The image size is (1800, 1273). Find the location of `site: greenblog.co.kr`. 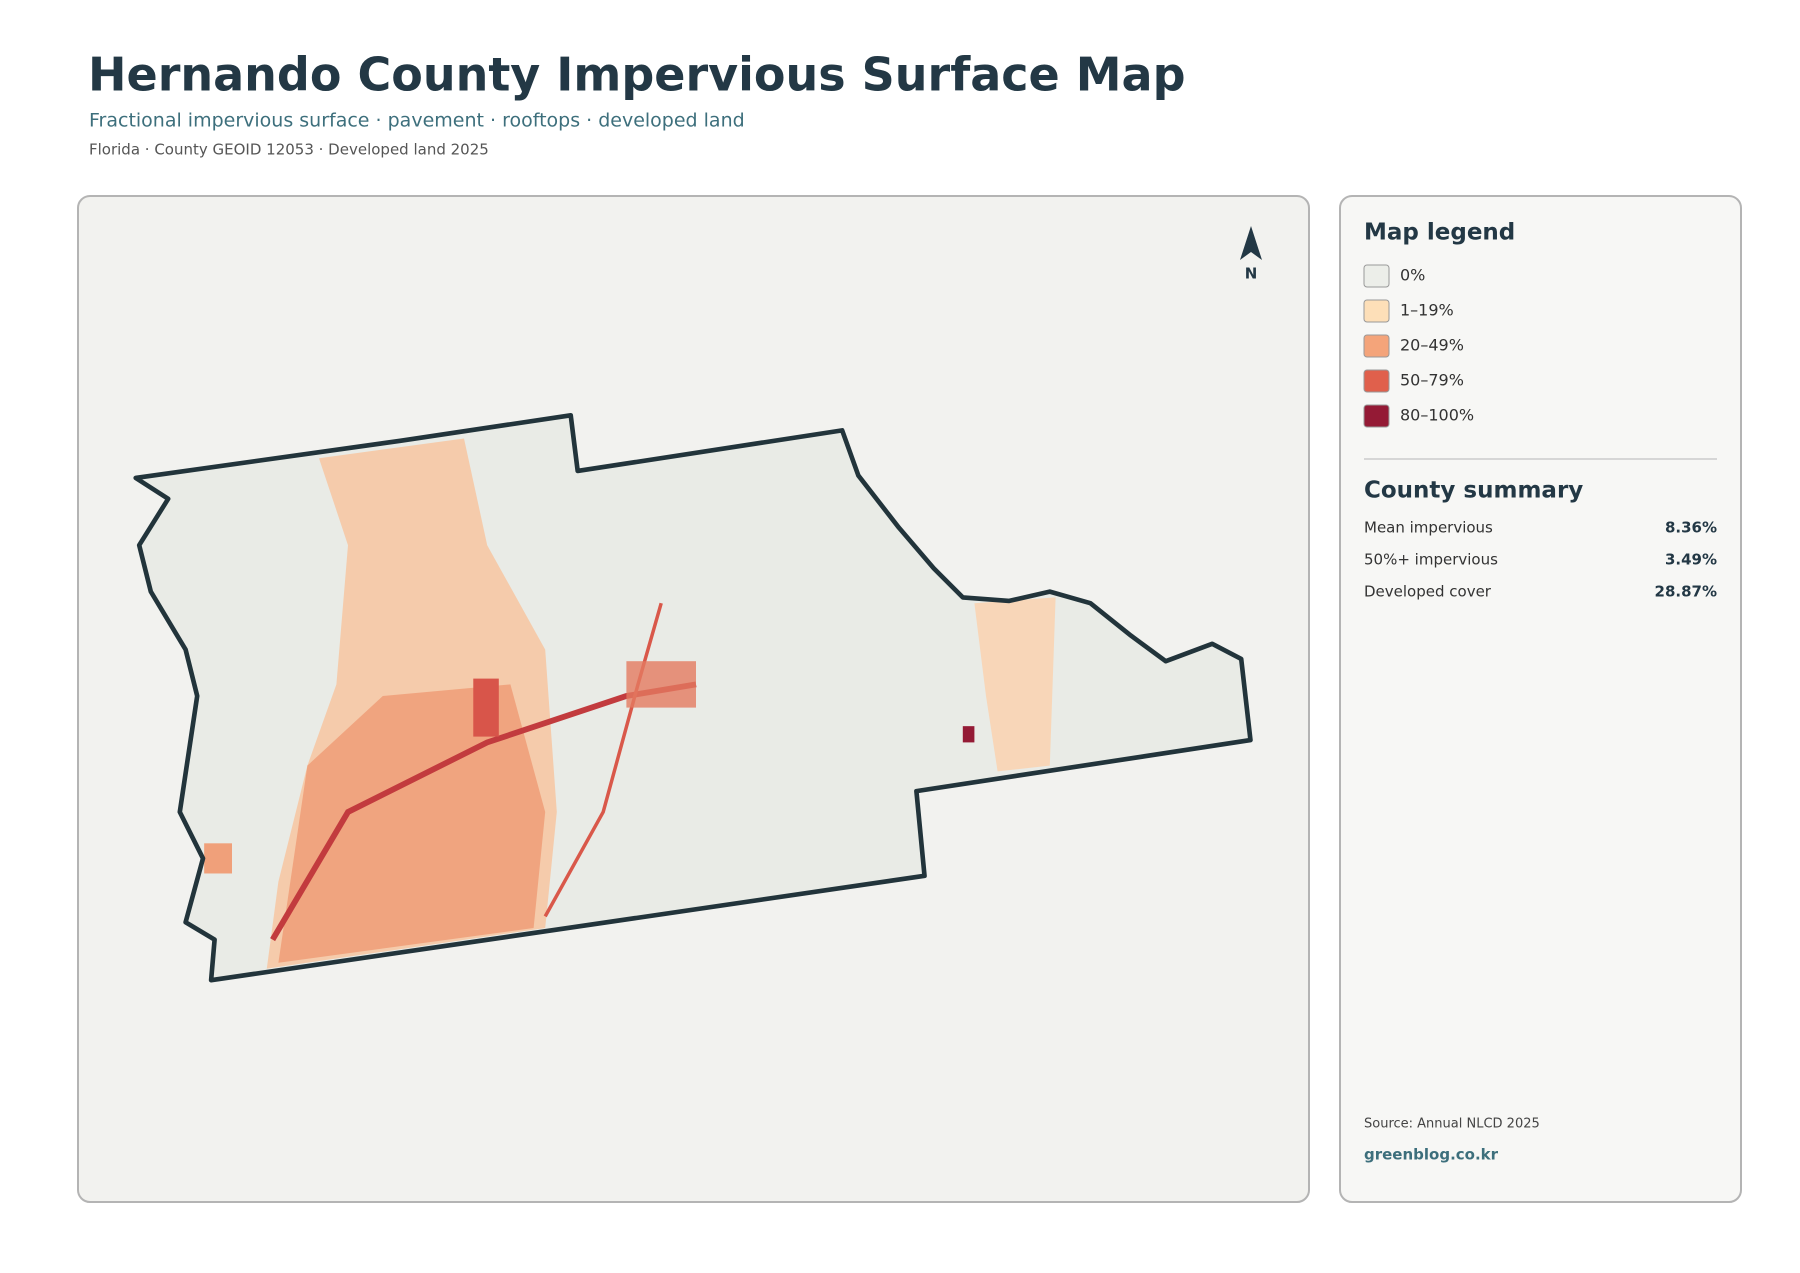

site: greenblog.co.kr is located at coordinates (1431, 1155).